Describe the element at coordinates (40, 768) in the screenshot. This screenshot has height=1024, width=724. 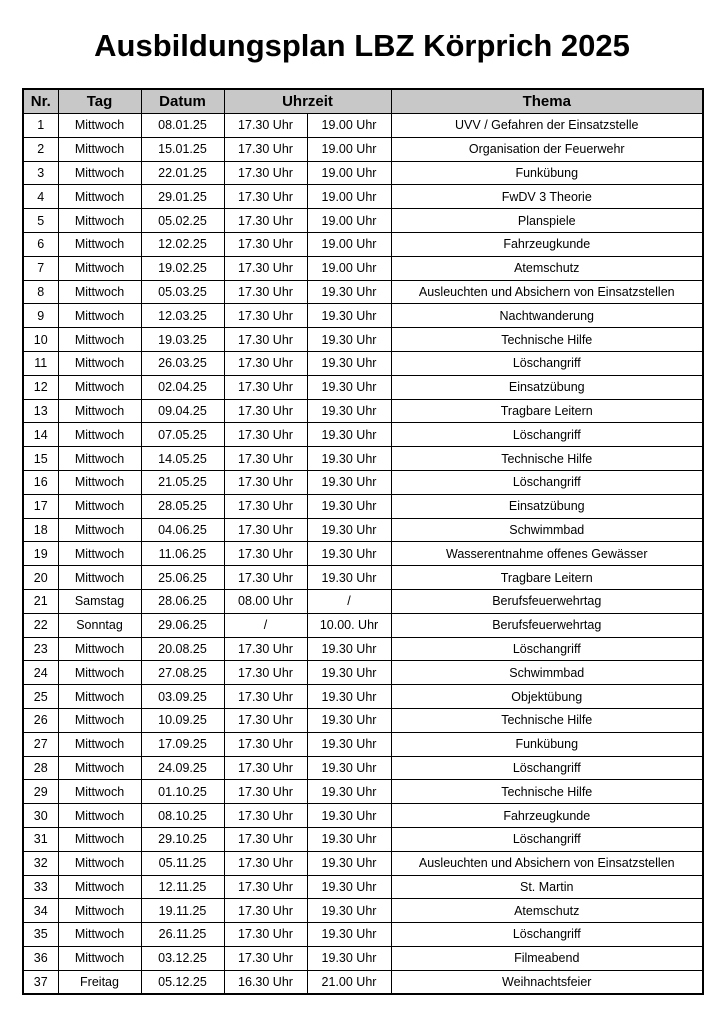
I see `cell-nr: 28` at that location.